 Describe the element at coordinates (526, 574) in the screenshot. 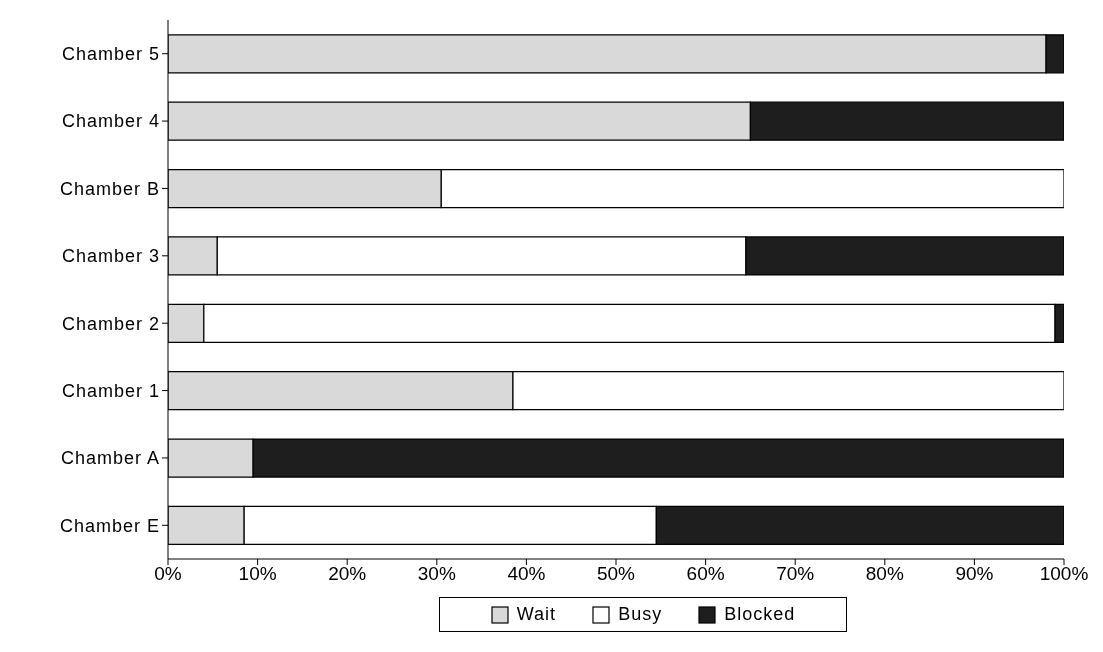

I see `x-tick-label: 40%` at that location.